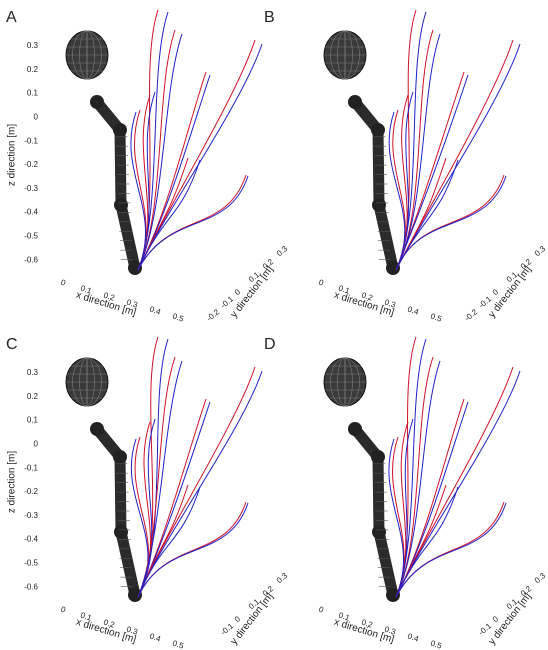 This screenshot has width=548, height=650. Describe the element at coordinates (31, 236) in the screenshot. I see `z-tick-label: -0.5` at that location.